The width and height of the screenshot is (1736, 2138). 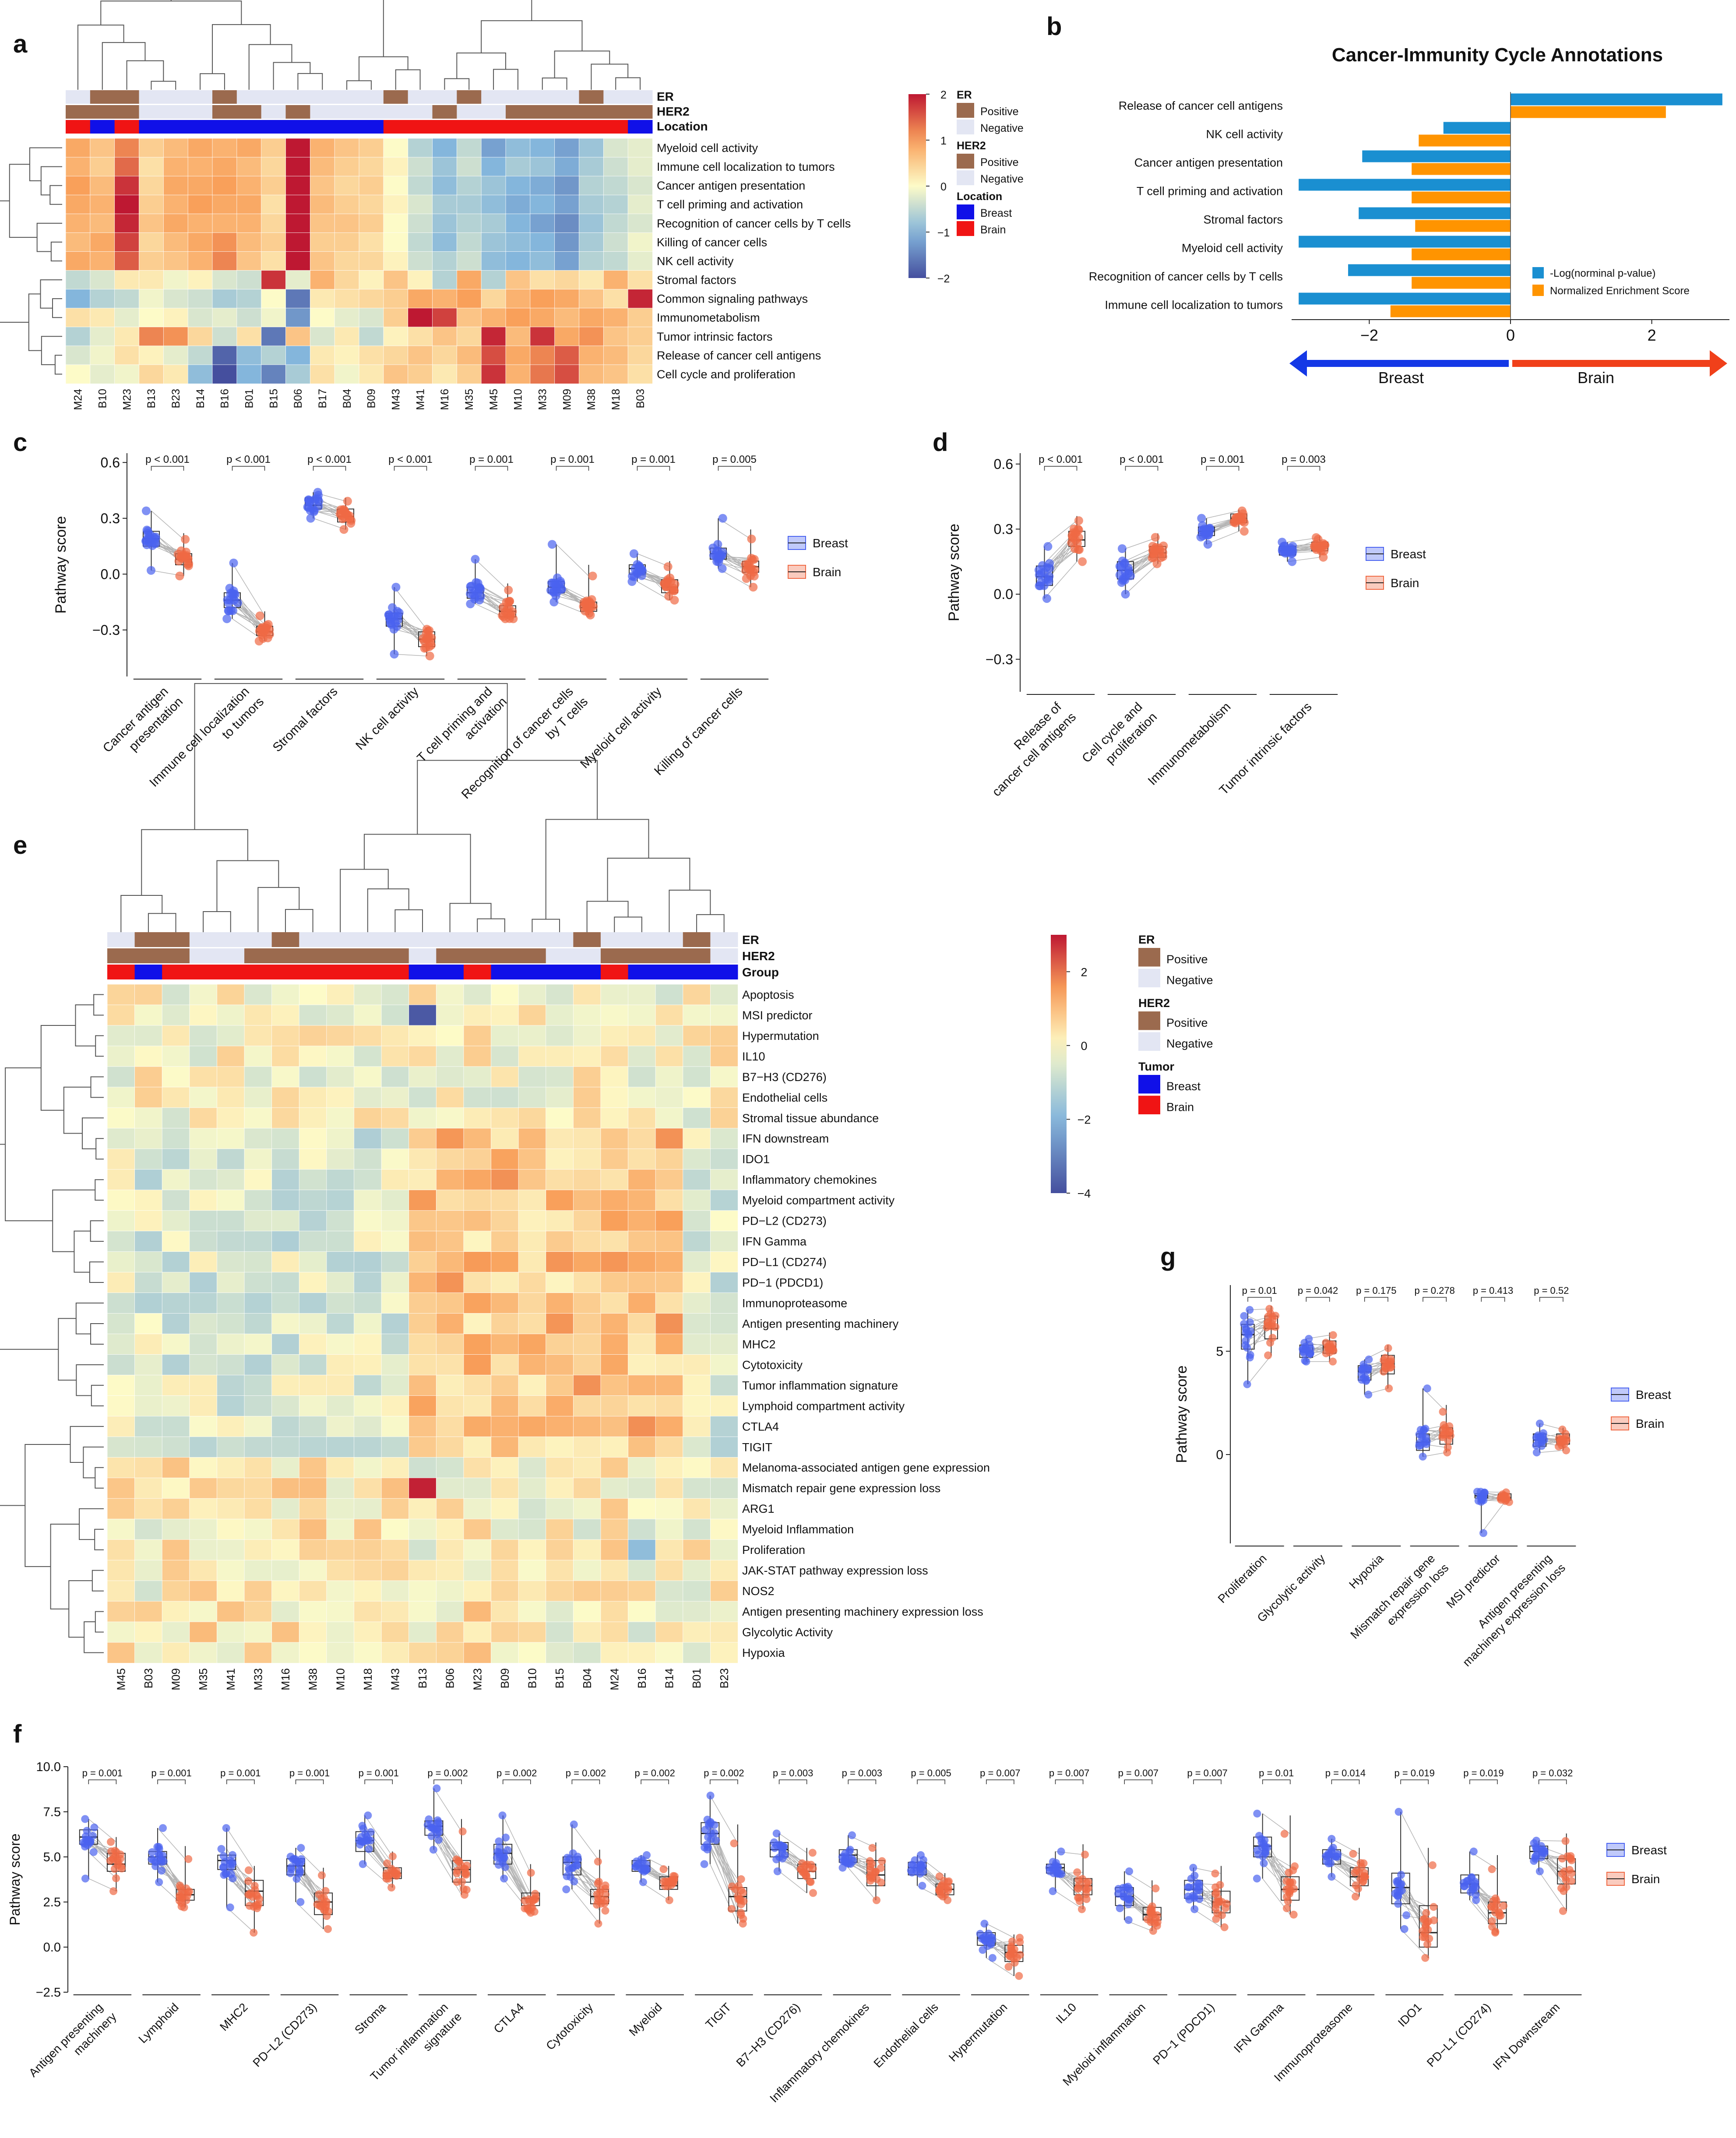 I want to click on category-label: PD−1 (PDCD1), so click(x=1184, y=2034).